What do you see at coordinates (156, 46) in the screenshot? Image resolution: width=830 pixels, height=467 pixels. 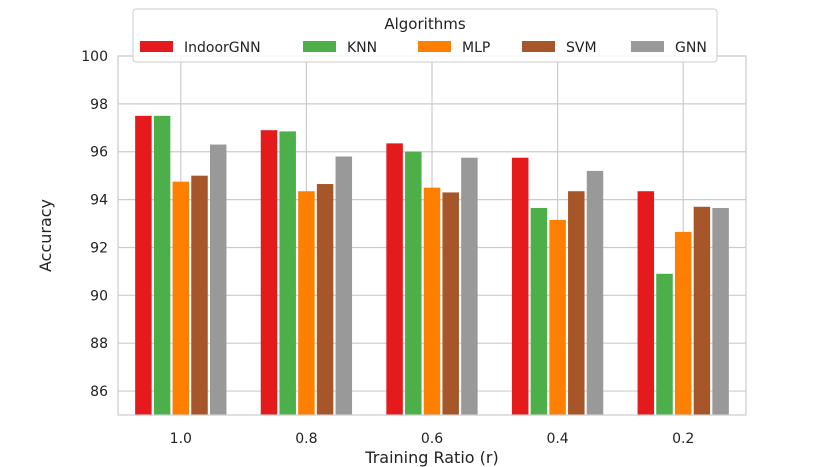 I see `legend-swatch-indoorgnn` at bounding box center [156, 46].